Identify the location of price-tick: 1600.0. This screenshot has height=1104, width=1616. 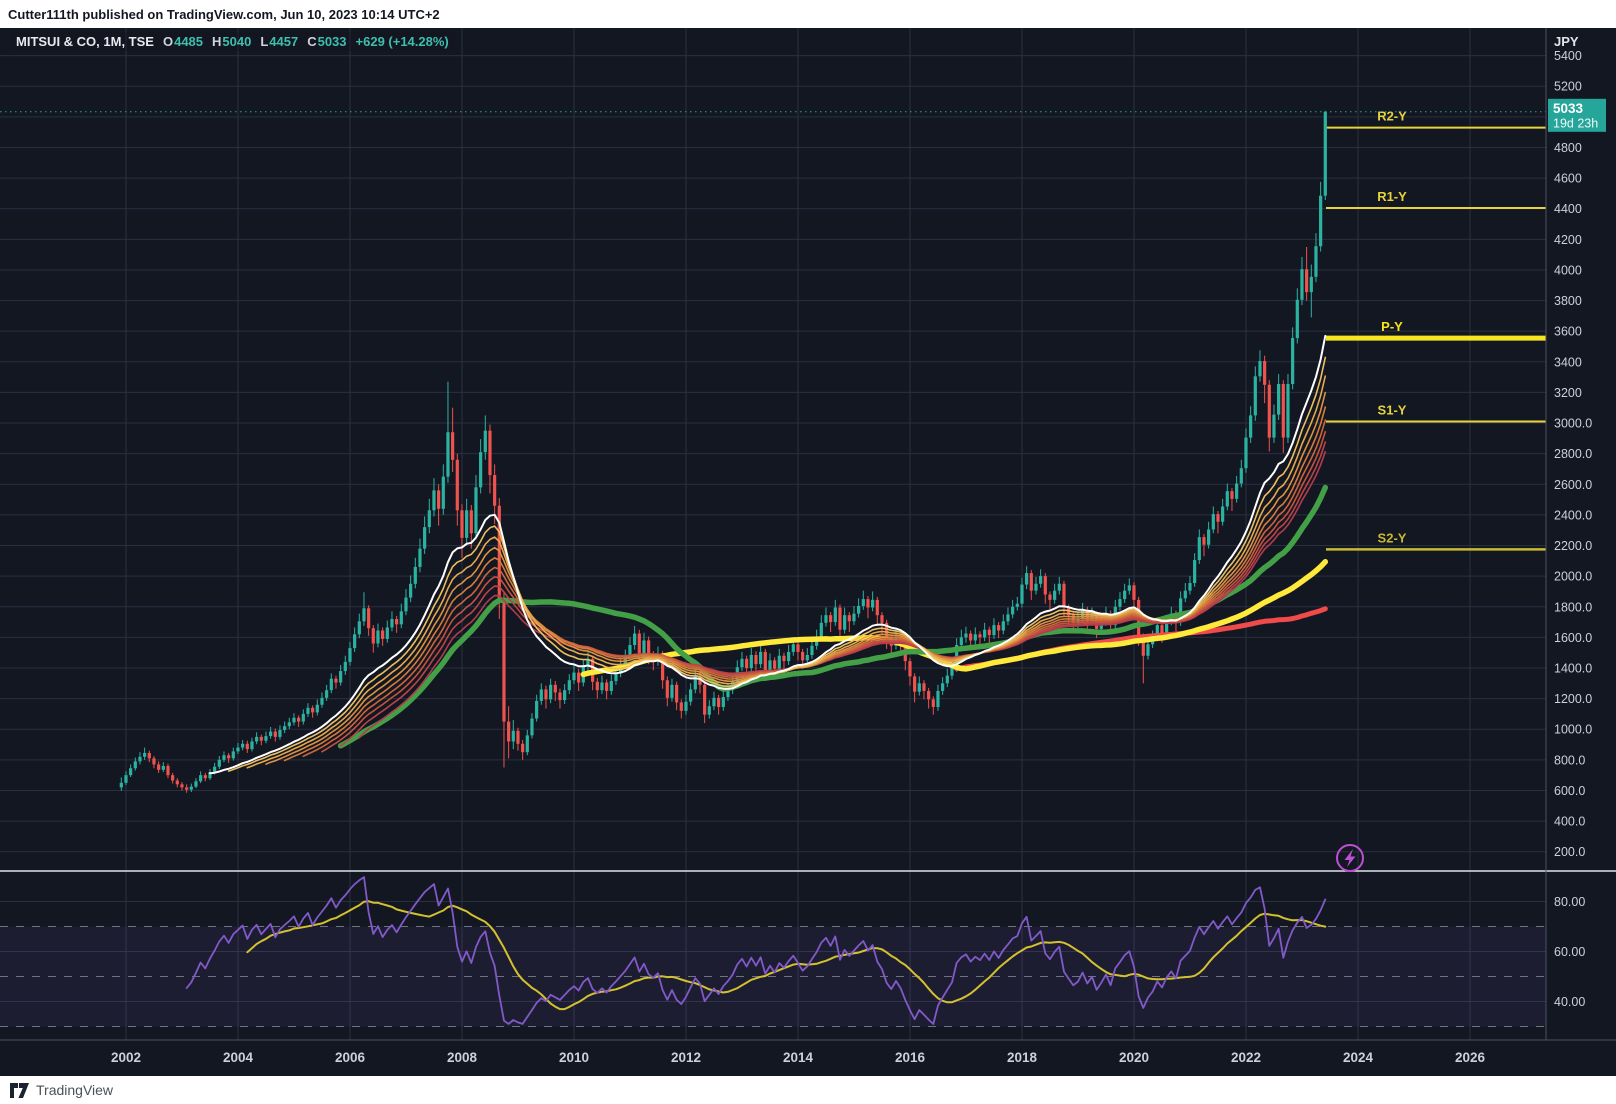
(1573, 638).